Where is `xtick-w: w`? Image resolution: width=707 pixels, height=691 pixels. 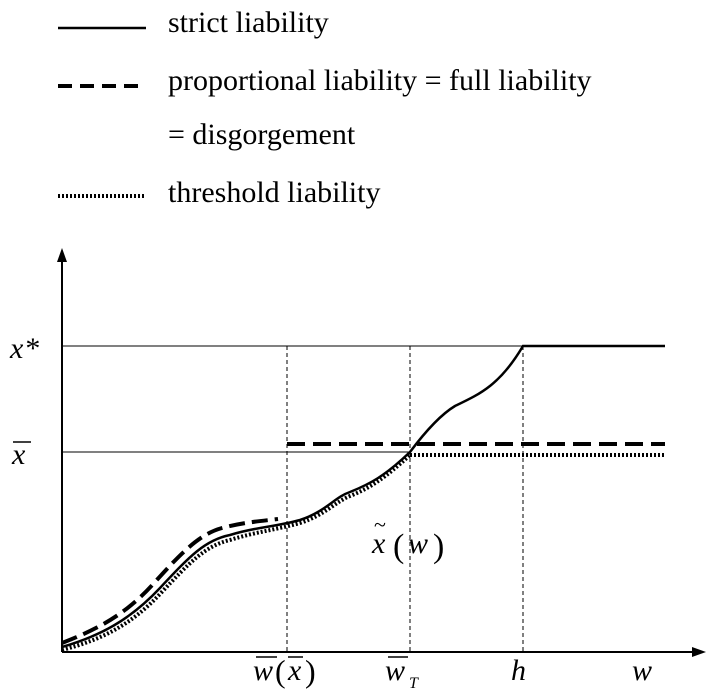 xtick-w: w is located at coordinates (642, 670).